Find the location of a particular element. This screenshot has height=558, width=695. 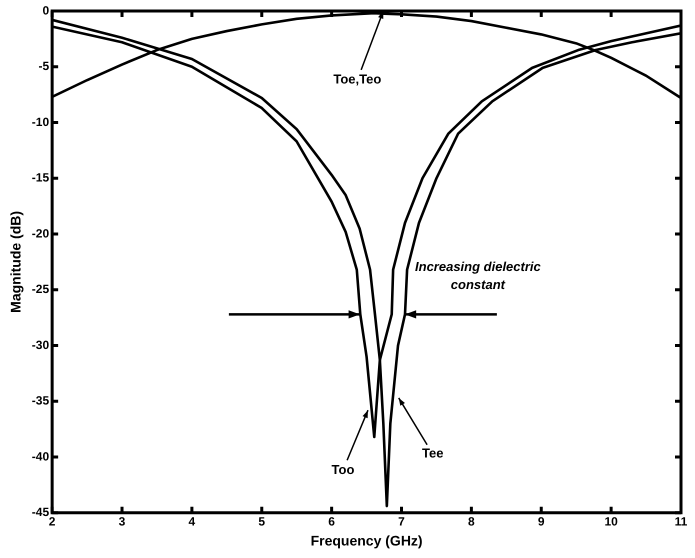

y-tick-label: -20 is located at coordinates (41, 233).